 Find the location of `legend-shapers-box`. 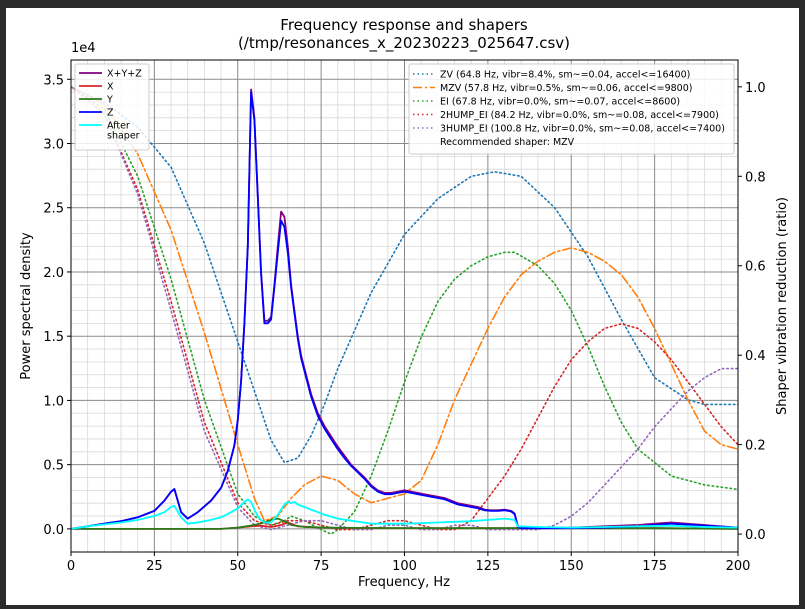

legend-shapers-box is located at coordinates (571, 109).